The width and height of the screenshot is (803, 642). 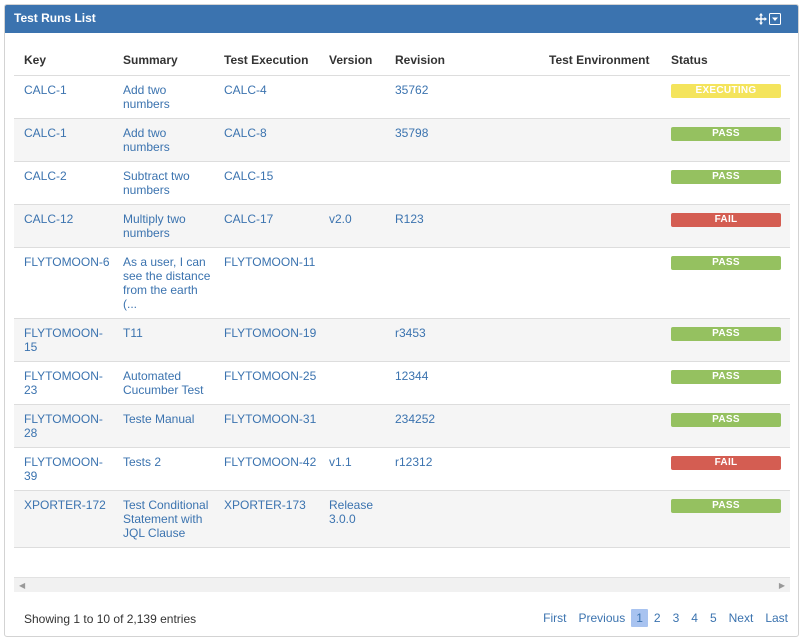 I want to click on test-execution-link: FLYTOMOON-42, so click(x=266, y=469).